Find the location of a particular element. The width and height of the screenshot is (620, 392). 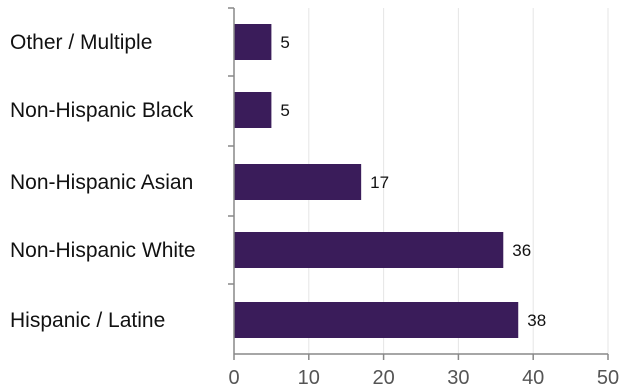

category-label-1: Non-Hispanic Black is located at coordinates (102, 110).